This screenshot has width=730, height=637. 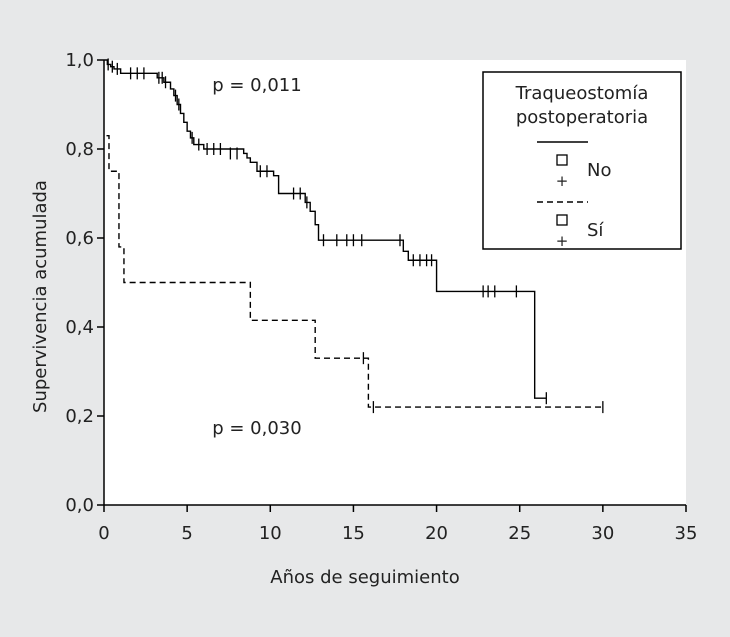 I want to click on x-tick-label: 20, so click(x=436, y=533).